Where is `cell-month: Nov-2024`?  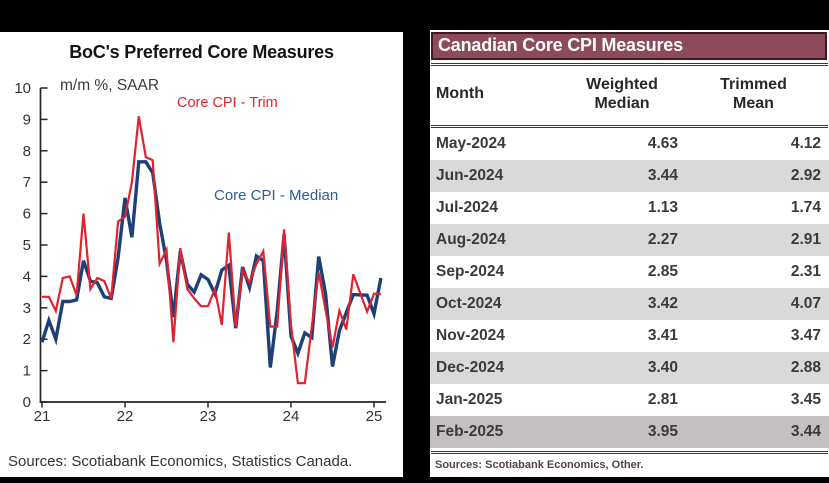 cell-month: Nov-2024 is located at coordinates (470, 335).